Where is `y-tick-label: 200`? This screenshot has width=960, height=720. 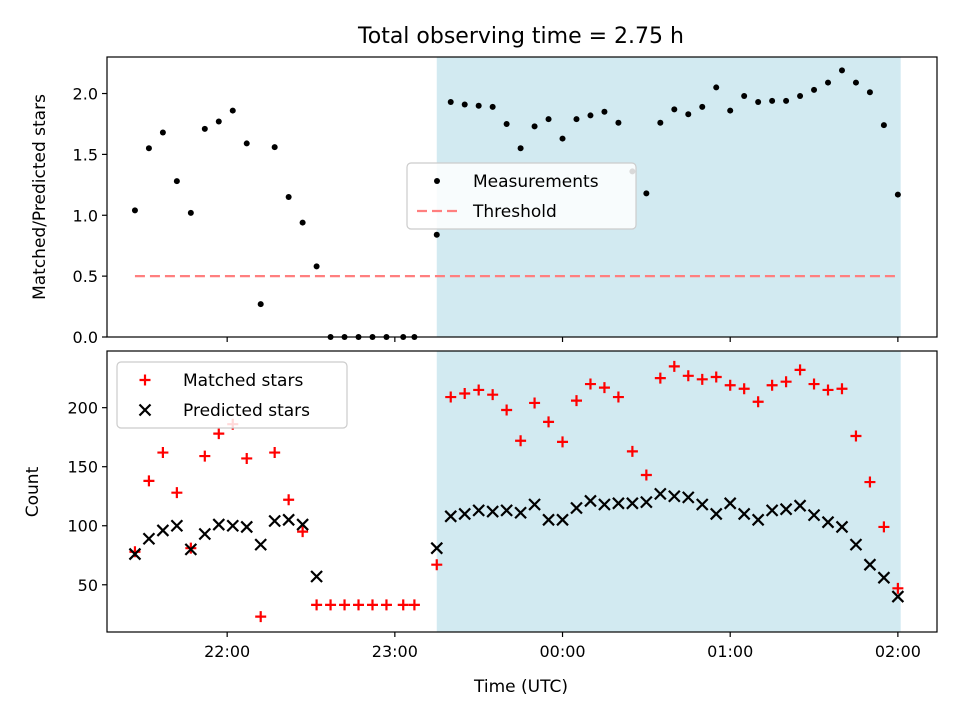
y-tick-label: 200 is located at coordinates (82, 408).